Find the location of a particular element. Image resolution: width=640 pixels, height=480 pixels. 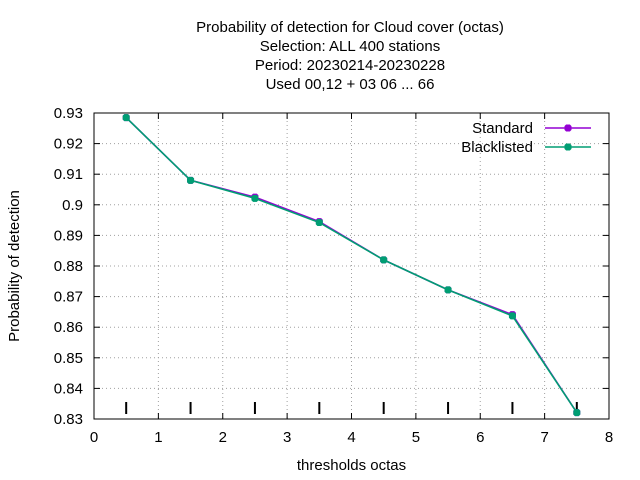

y-tick-label: 0.93 is located at coordinates (68, 113).